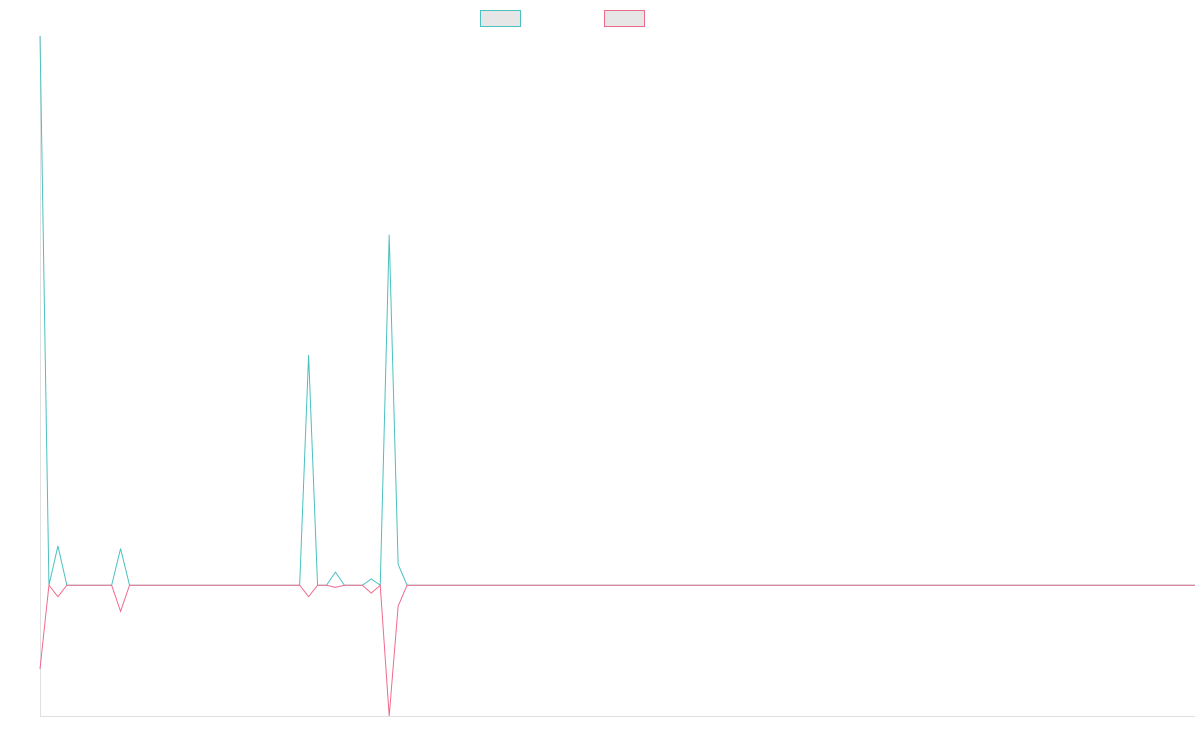  I want to click on legend, so click(562, 18).